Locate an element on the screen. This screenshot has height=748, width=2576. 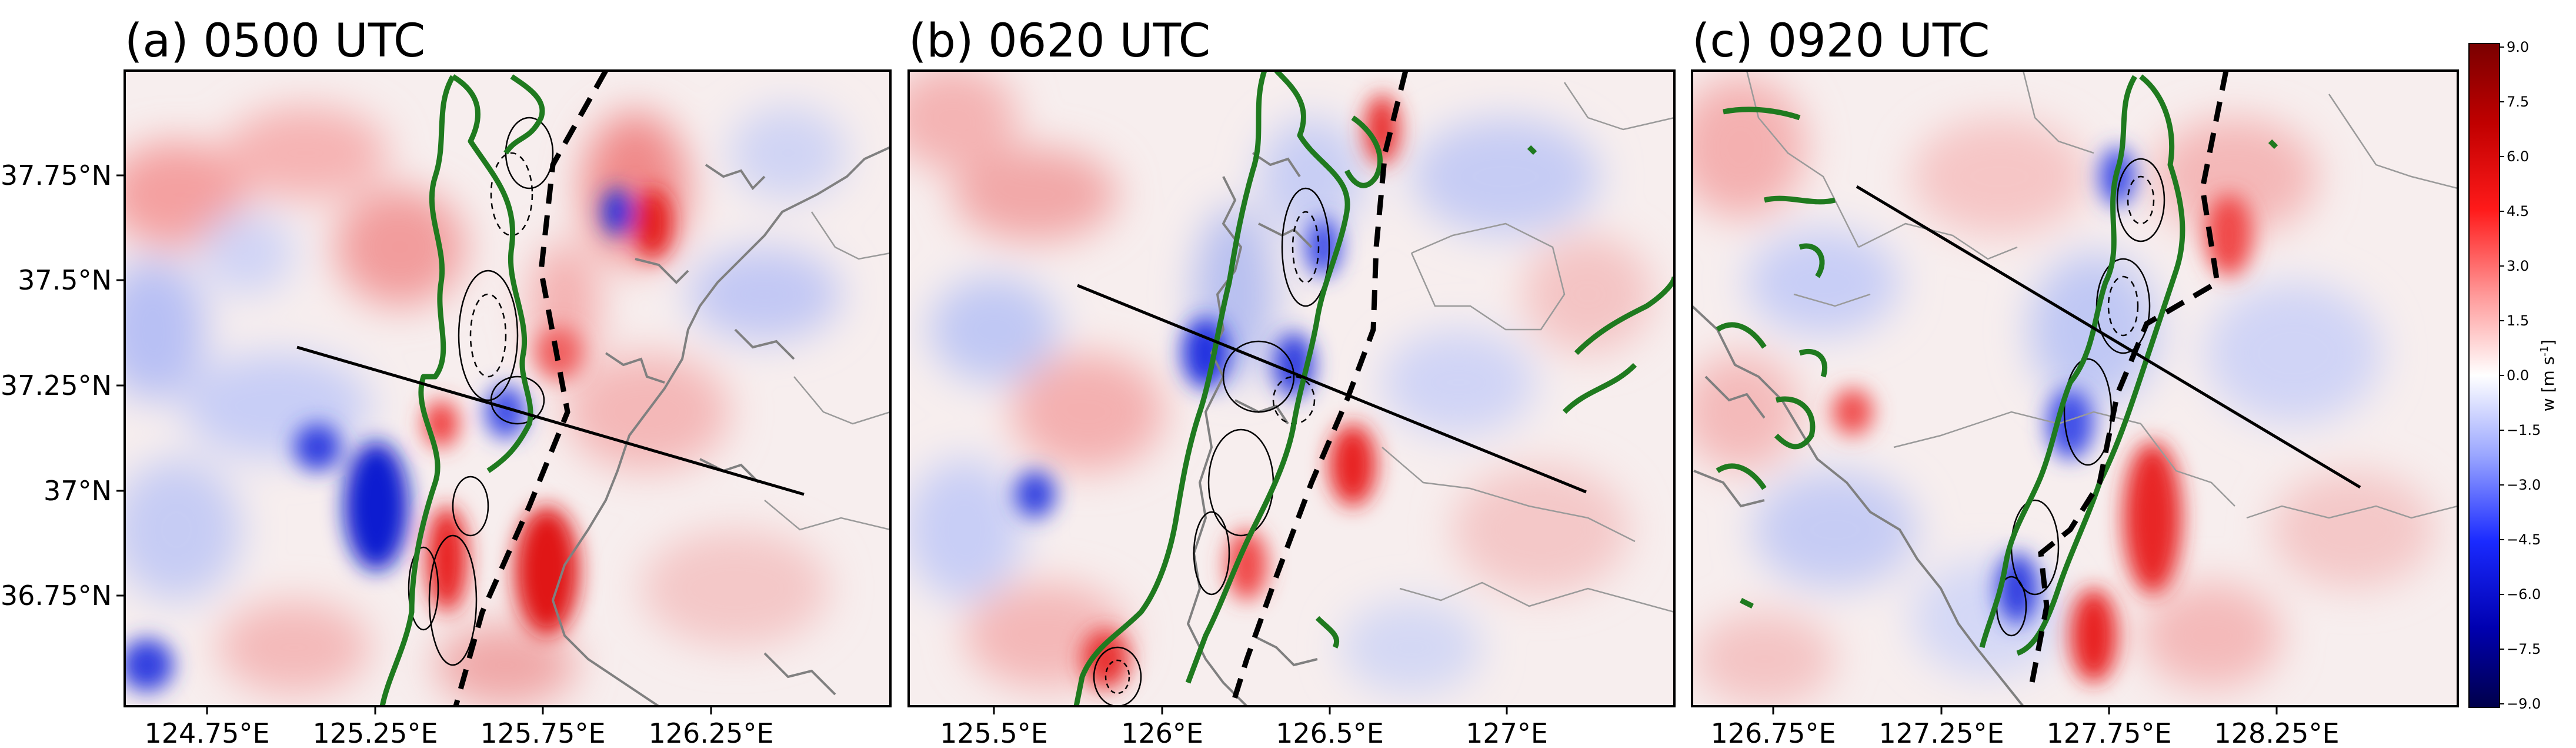
panel-c-cross-section is located at coordinates (2108, 337).